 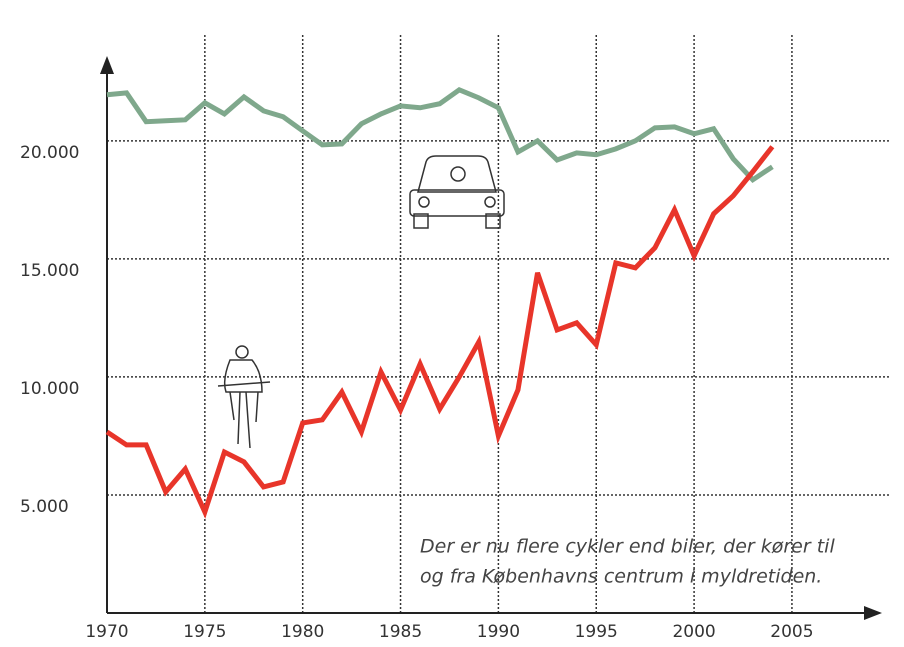 What do you see at coordinates (44, 507) in the screenshot?
I see `y-tick-label: 5.000` at bounding box center [44, 507].